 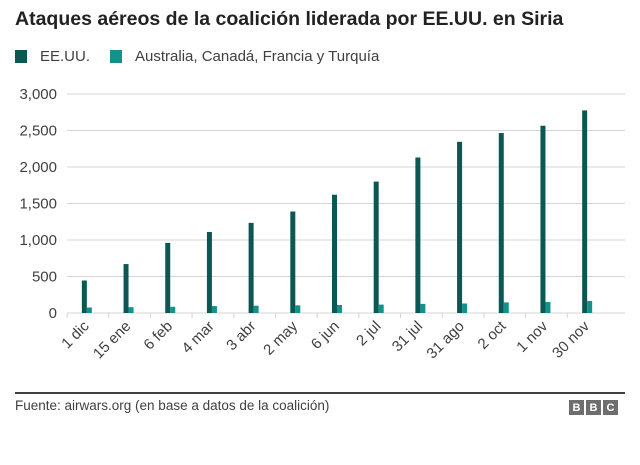 What do you see at coordinates (44, 277) in the screenshot?
I see `y-tick-label: 500` at bounding box center [44, 277].